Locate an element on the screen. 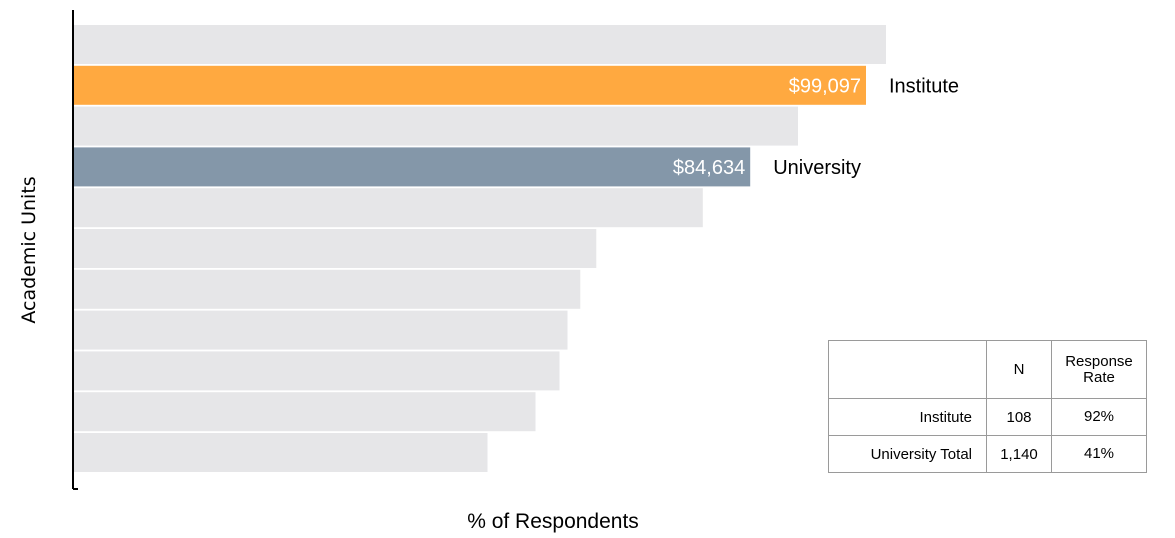  table-header-row: N Response Rate is located at coordinates (987, 369).